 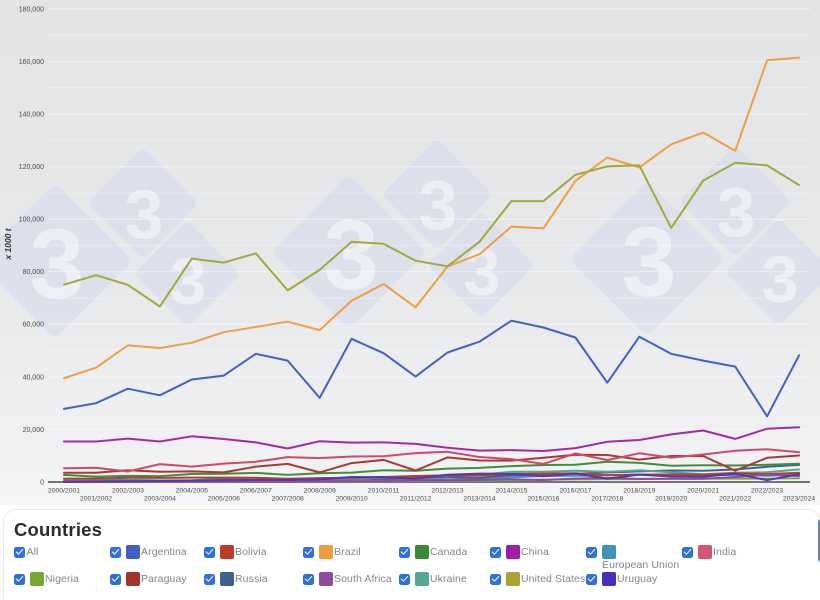 I want to click on svg-text: 160,000, so click(x=31, y=62).